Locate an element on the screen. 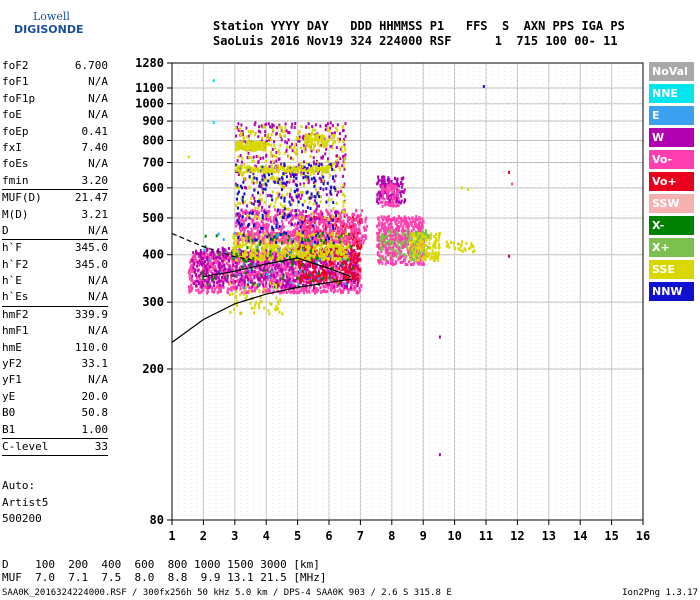 The height and width of the screenshot is (600, 700). param-label: foF1p is located at coordinates (19, 98).